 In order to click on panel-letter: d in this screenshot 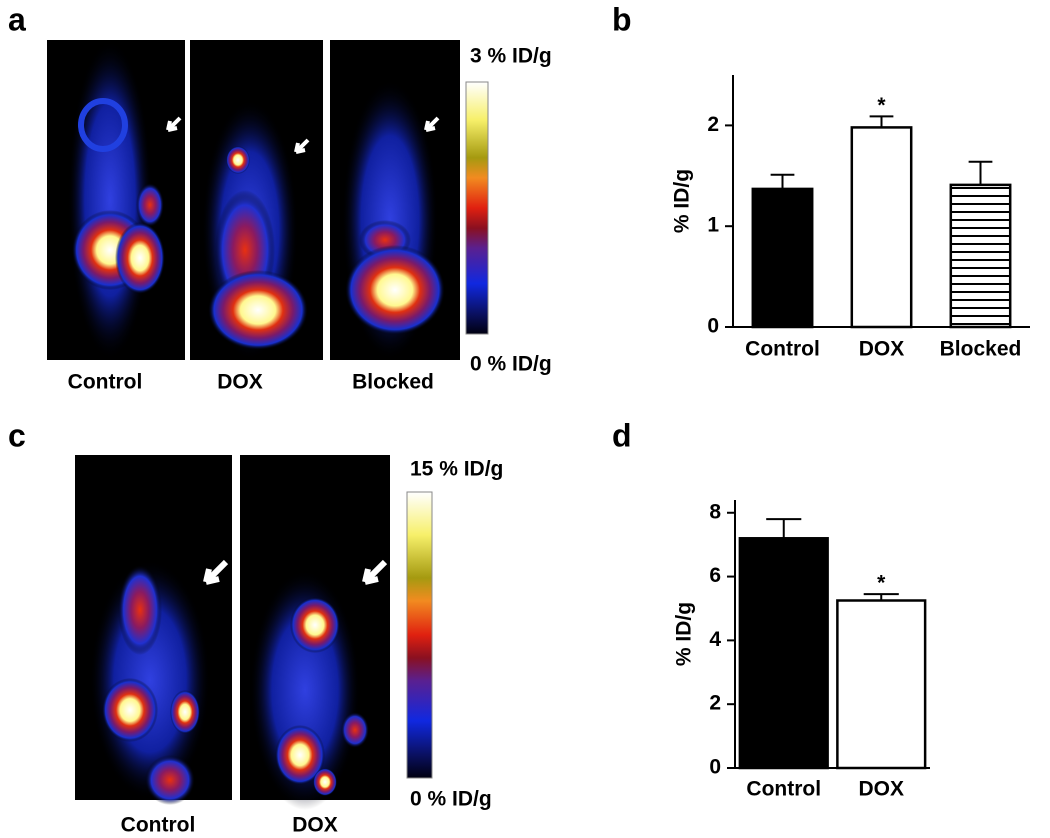, I will do `click(622, 435)`.